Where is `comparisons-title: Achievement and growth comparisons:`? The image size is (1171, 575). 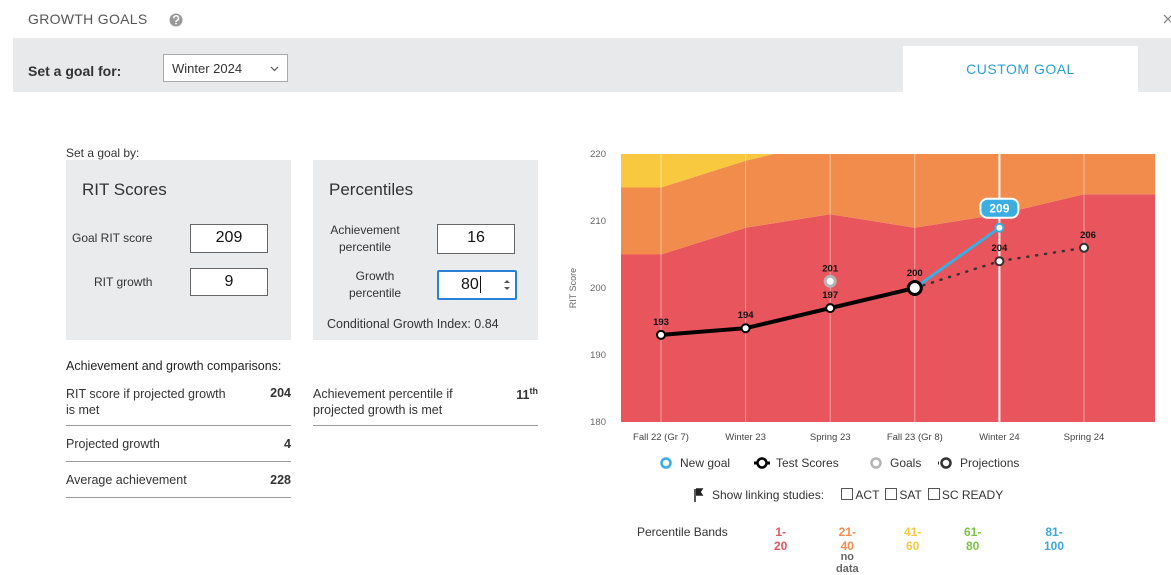
comparisons-title: Achievement and growth comparisons: is located at coordinates (174, 366).